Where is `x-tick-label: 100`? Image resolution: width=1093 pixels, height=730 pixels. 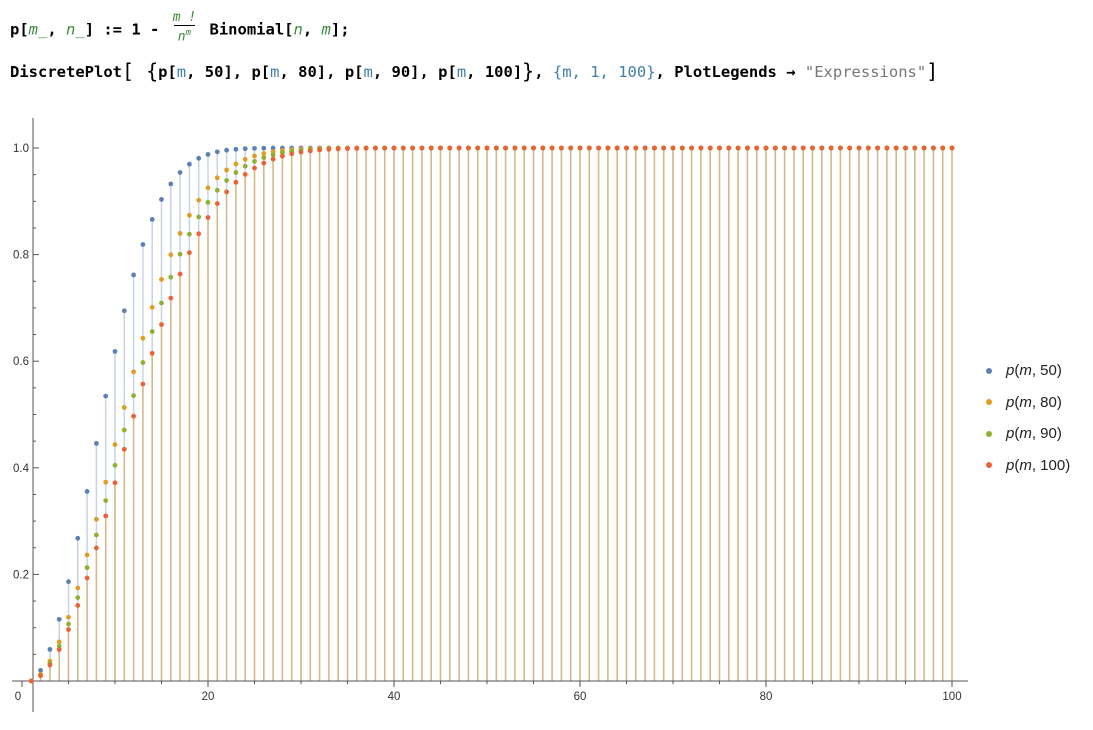 x-tick-label: 100 is located at coordinates (951, 697).